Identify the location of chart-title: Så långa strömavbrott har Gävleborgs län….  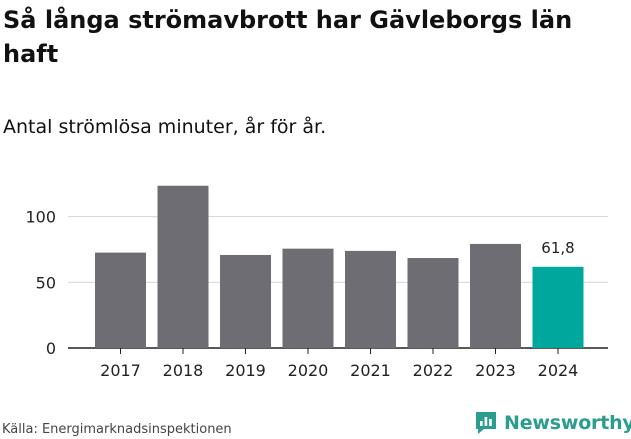
(288, 37).